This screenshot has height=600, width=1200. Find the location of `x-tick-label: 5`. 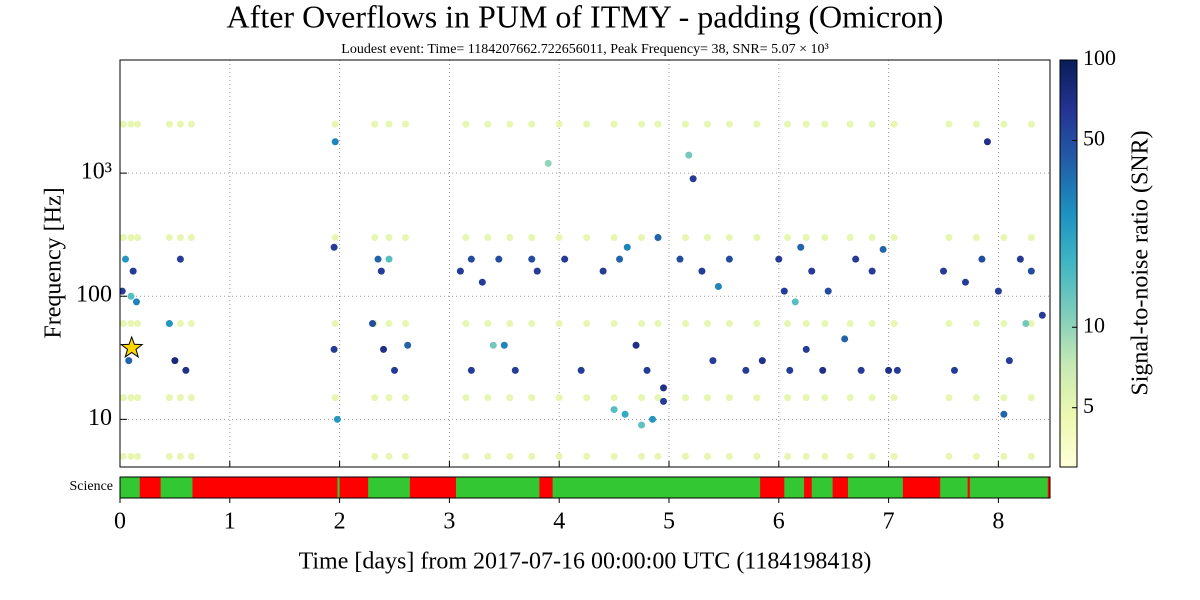

x-tick-label: 5 is located at coordinates (669, 522).